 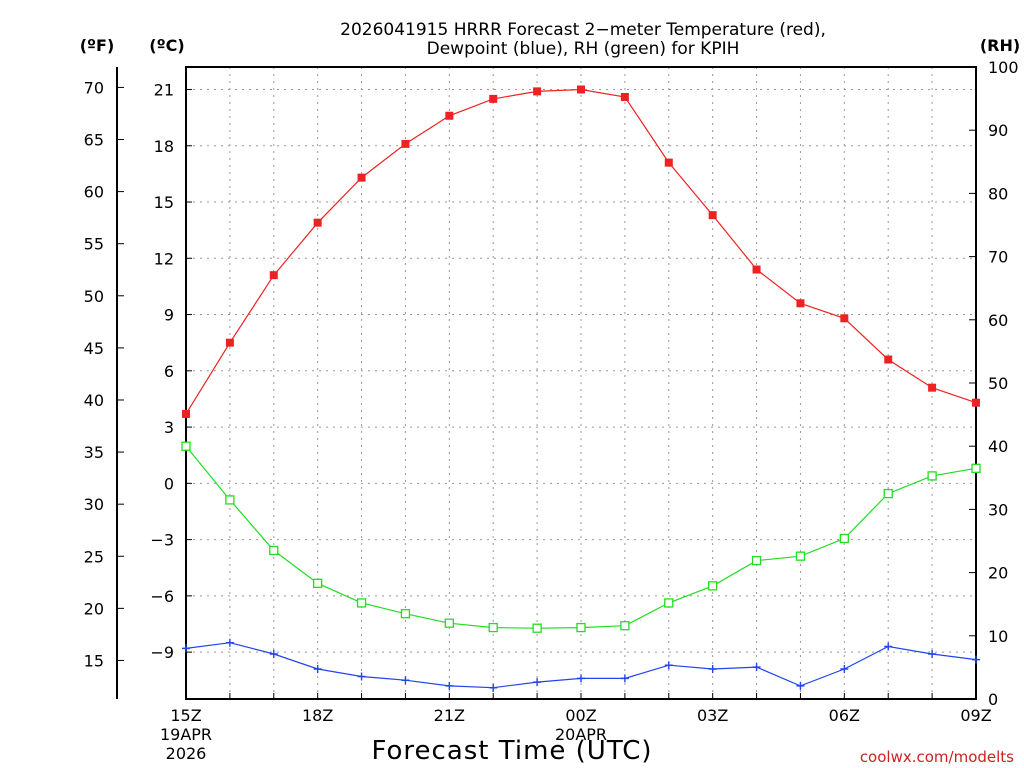 I want to click on fahrenheit-tick-label: 20, so click(x=94, y=608).